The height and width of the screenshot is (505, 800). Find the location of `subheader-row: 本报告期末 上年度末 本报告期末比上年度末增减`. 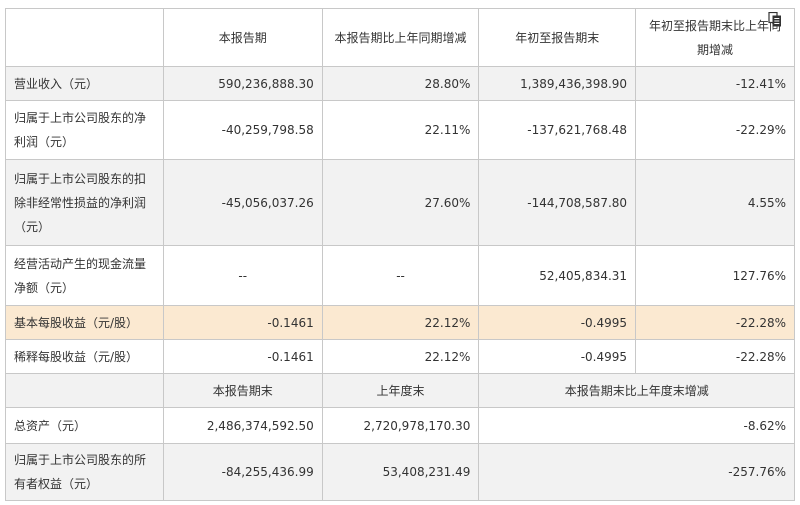

subheader-row: 本报告期末 上年度末 本报告期末比上年度末增减 is located at coordinates (400, 390).